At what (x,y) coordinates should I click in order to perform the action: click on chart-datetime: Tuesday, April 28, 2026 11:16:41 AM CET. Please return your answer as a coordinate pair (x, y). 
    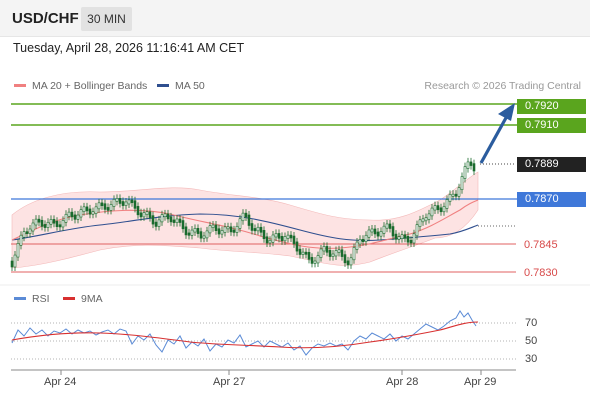
    Looking at the image, I should click on (129, 48).